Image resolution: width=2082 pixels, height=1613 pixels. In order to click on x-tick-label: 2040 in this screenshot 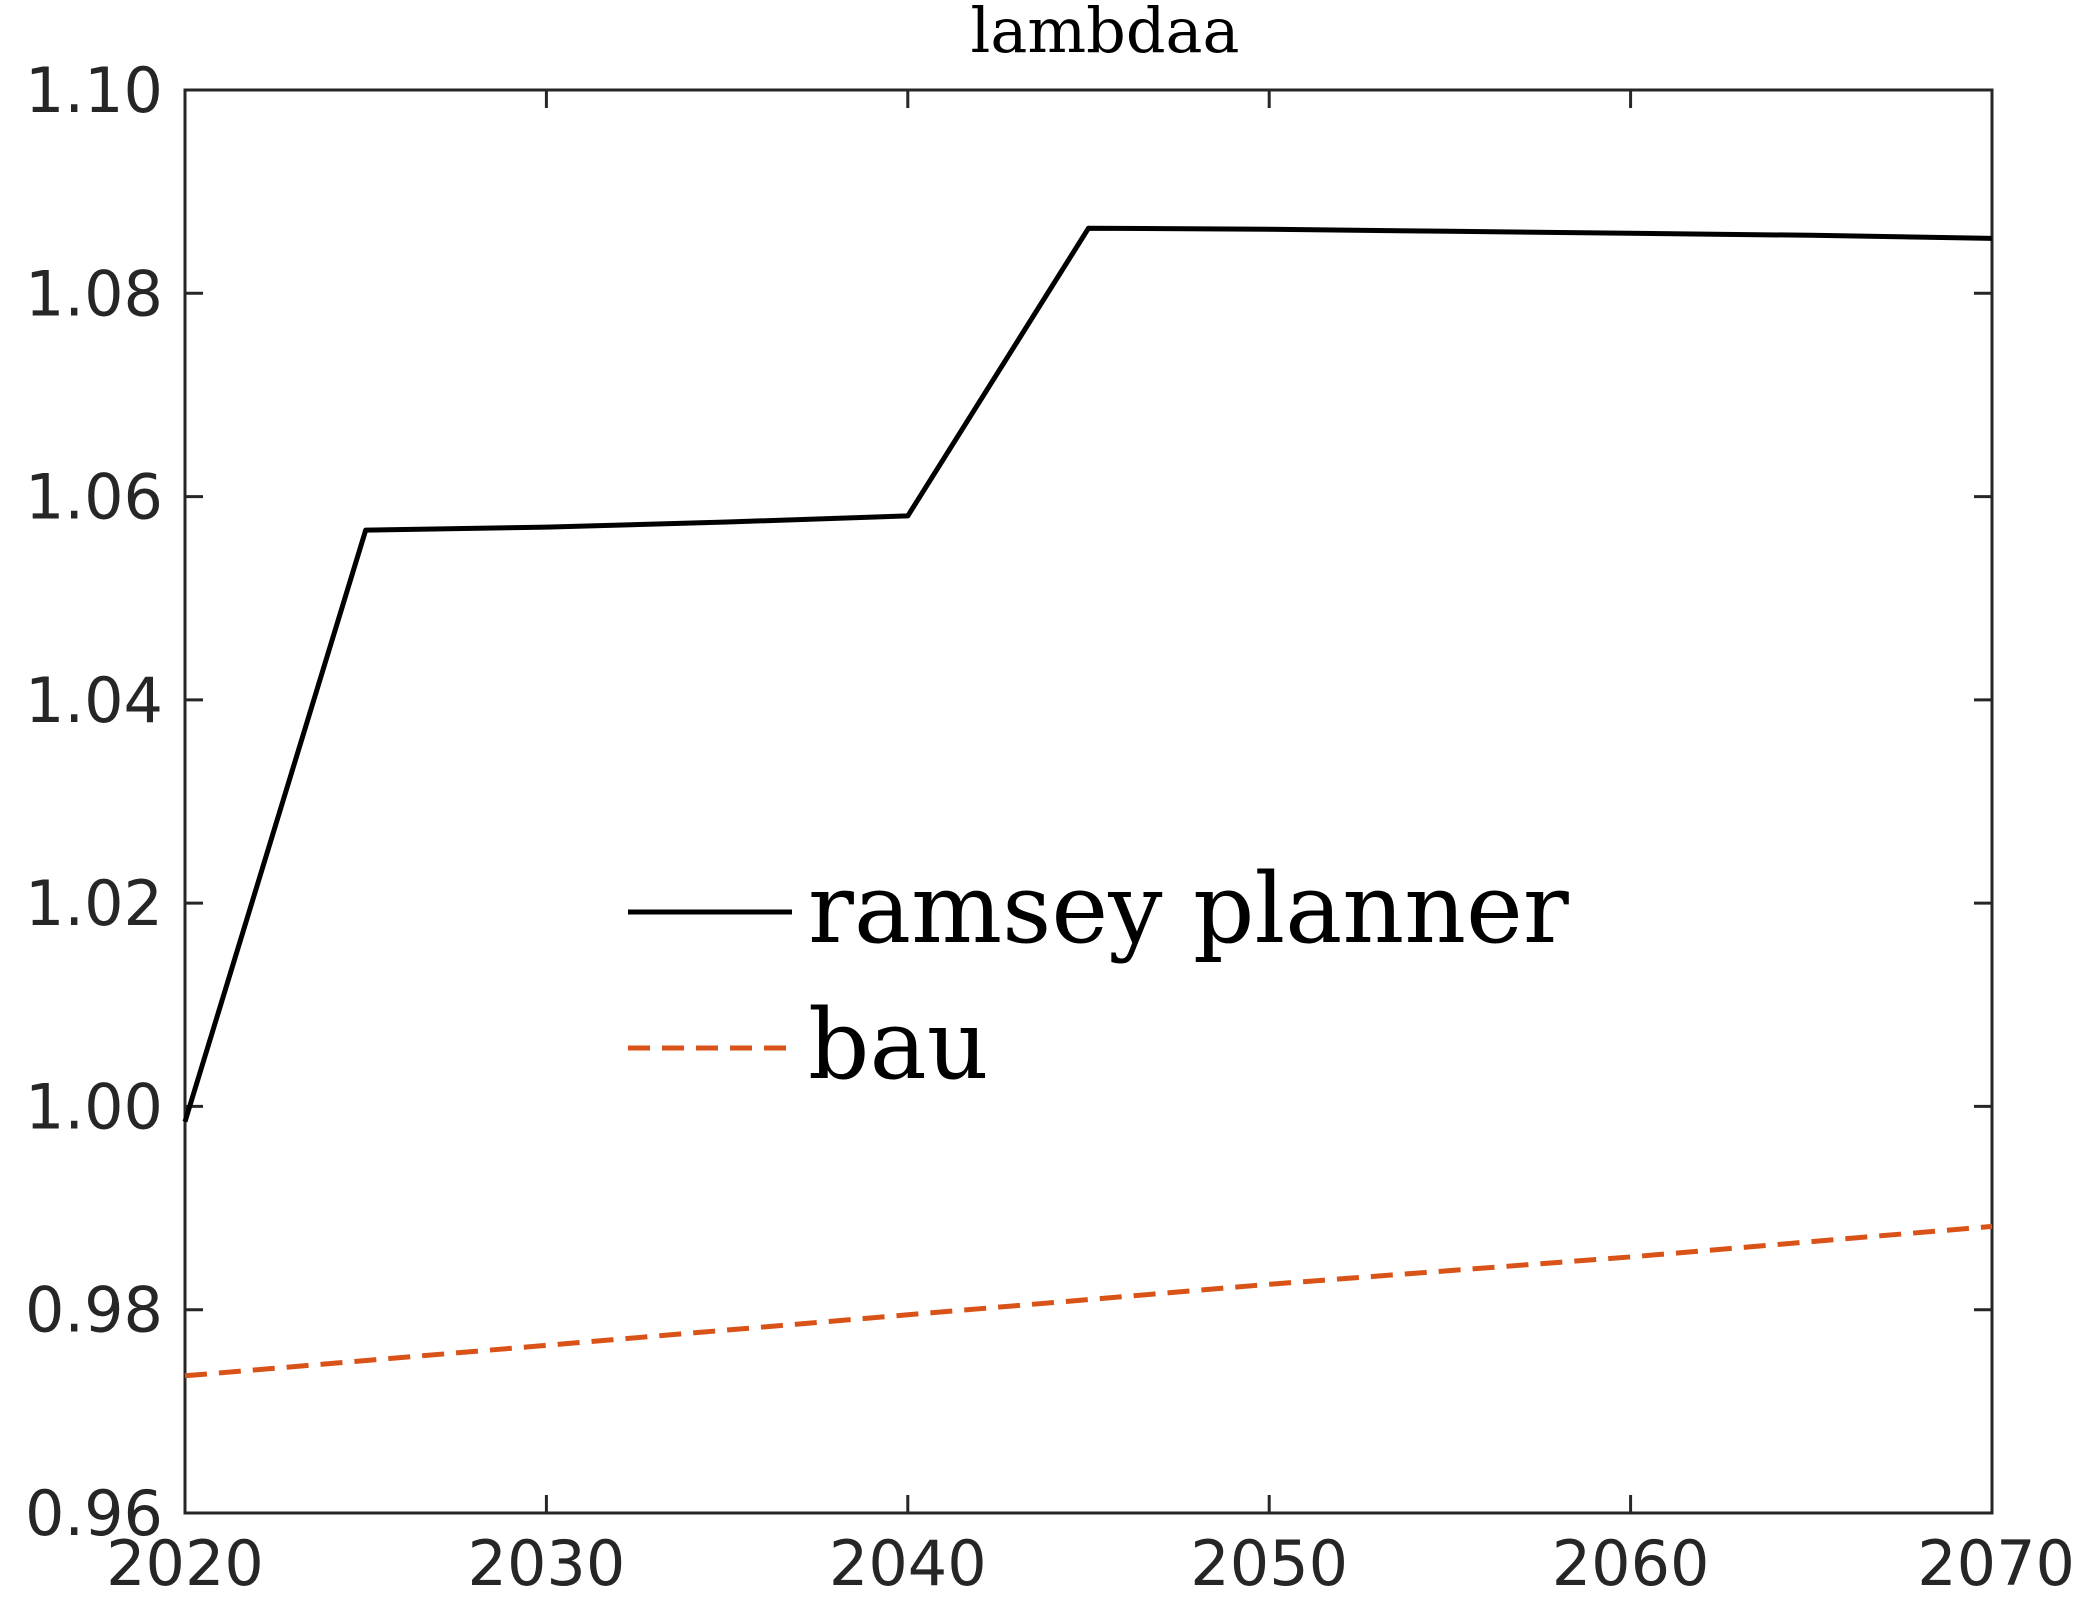, I will do `click(908, 1563)`.